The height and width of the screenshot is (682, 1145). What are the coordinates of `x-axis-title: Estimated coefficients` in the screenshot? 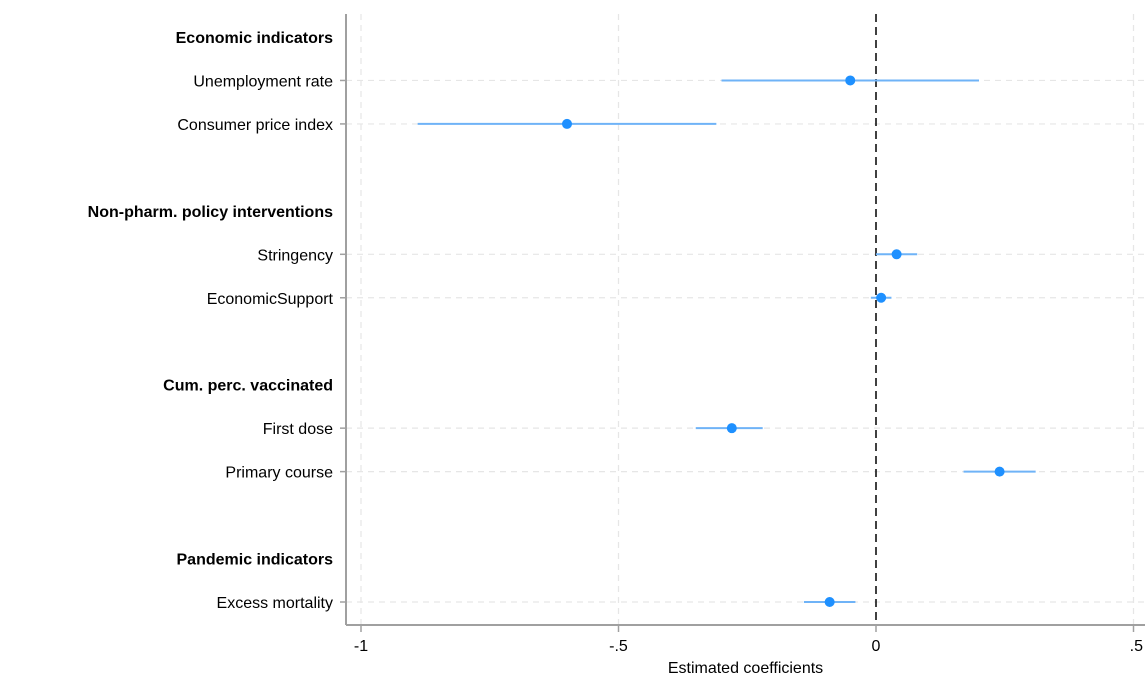 It's located at (745, 668).